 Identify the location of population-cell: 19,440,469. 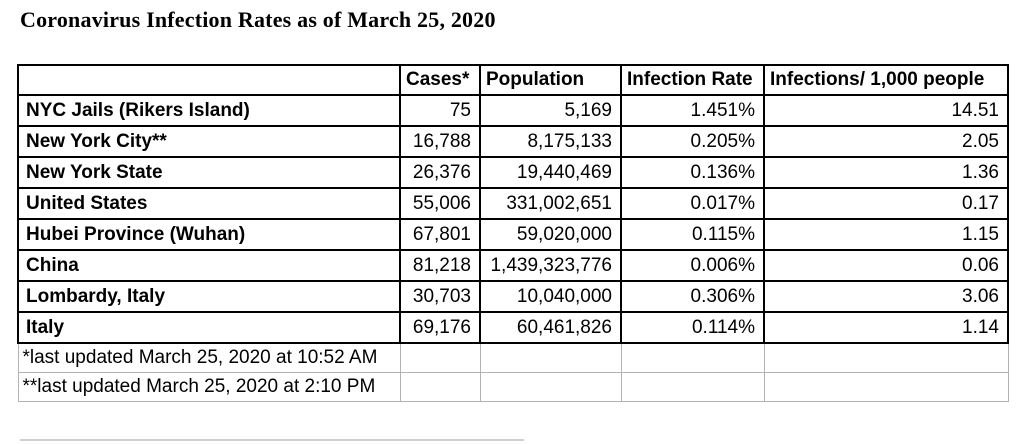
(550, 172).